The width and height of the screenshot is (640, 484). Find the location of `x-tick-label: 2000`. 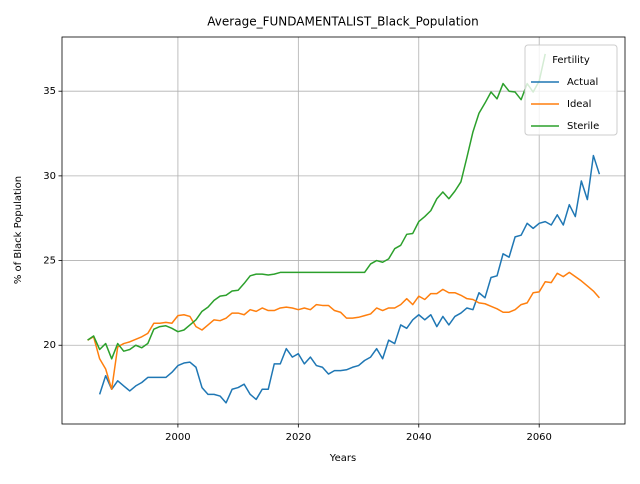

x-tick-label: 2000 is located at coordinates (177, 437).